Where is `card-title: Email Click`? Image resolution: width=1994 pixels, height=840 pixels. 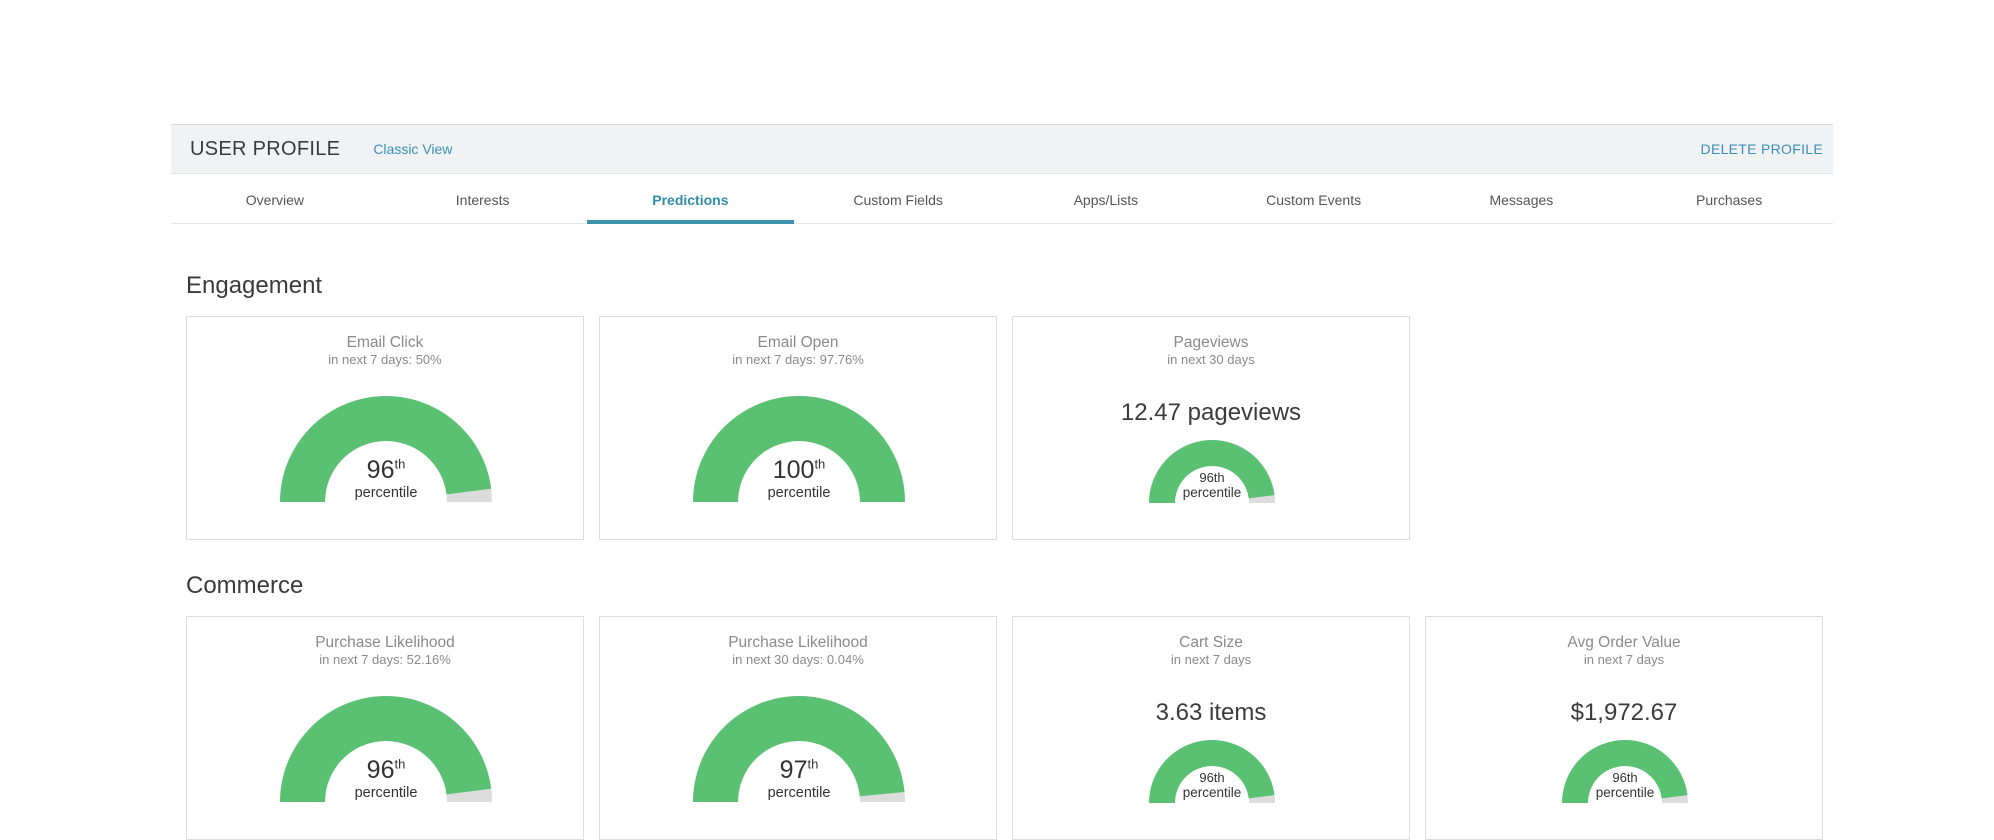
card-title: Email Click is located at coordinates (385, 342).